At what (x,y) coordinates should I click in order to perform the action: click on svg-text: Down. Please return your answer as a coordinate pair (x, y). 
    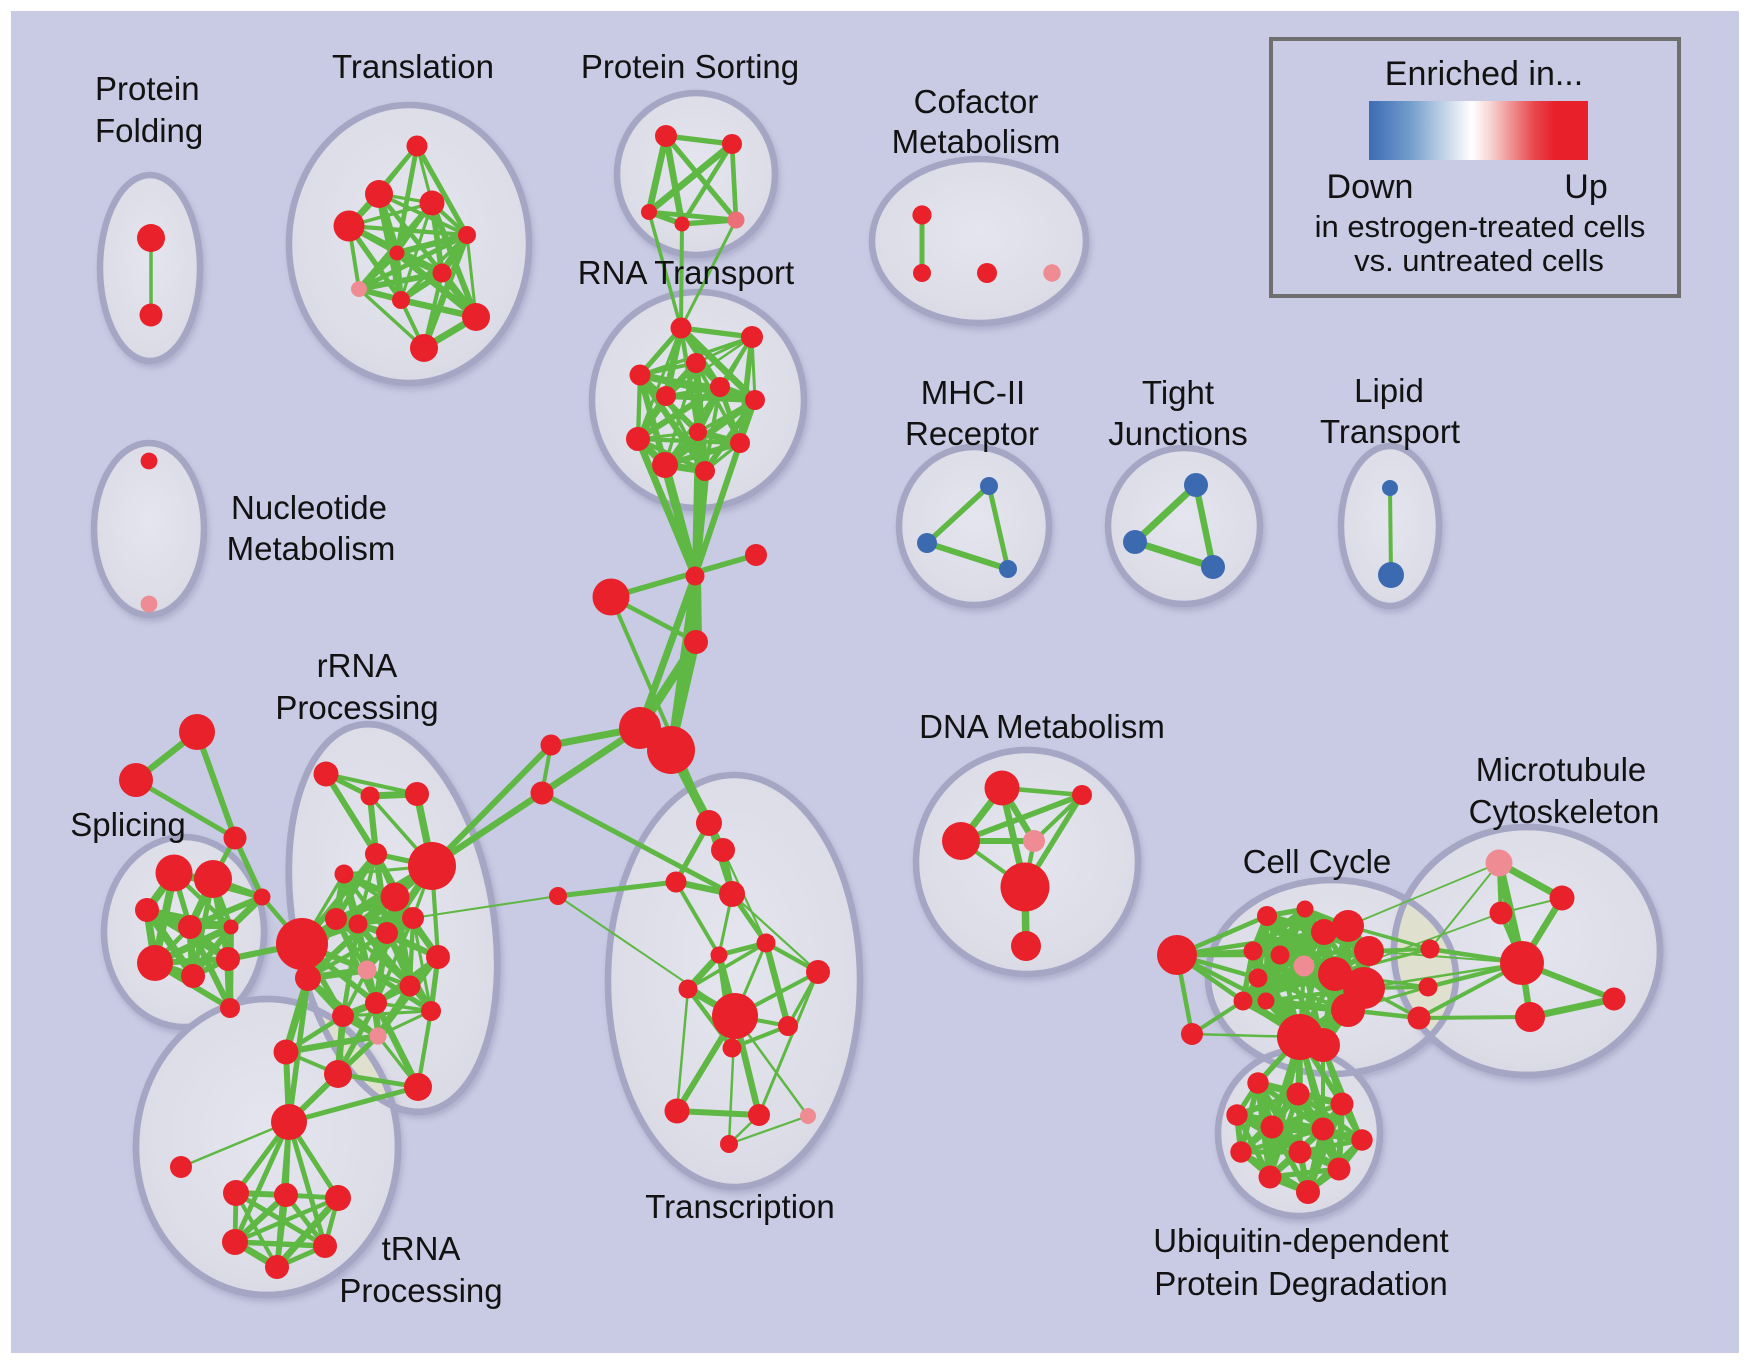
    Looking at the image, I should click on (1370, 187).